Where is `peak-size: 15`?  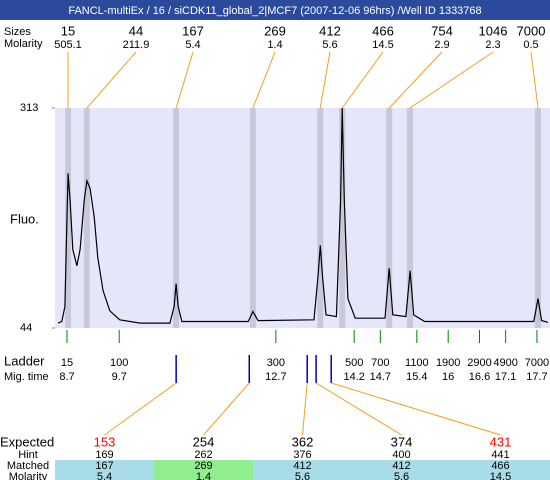 peak-size: 15 is located at coordinates (68, 30).